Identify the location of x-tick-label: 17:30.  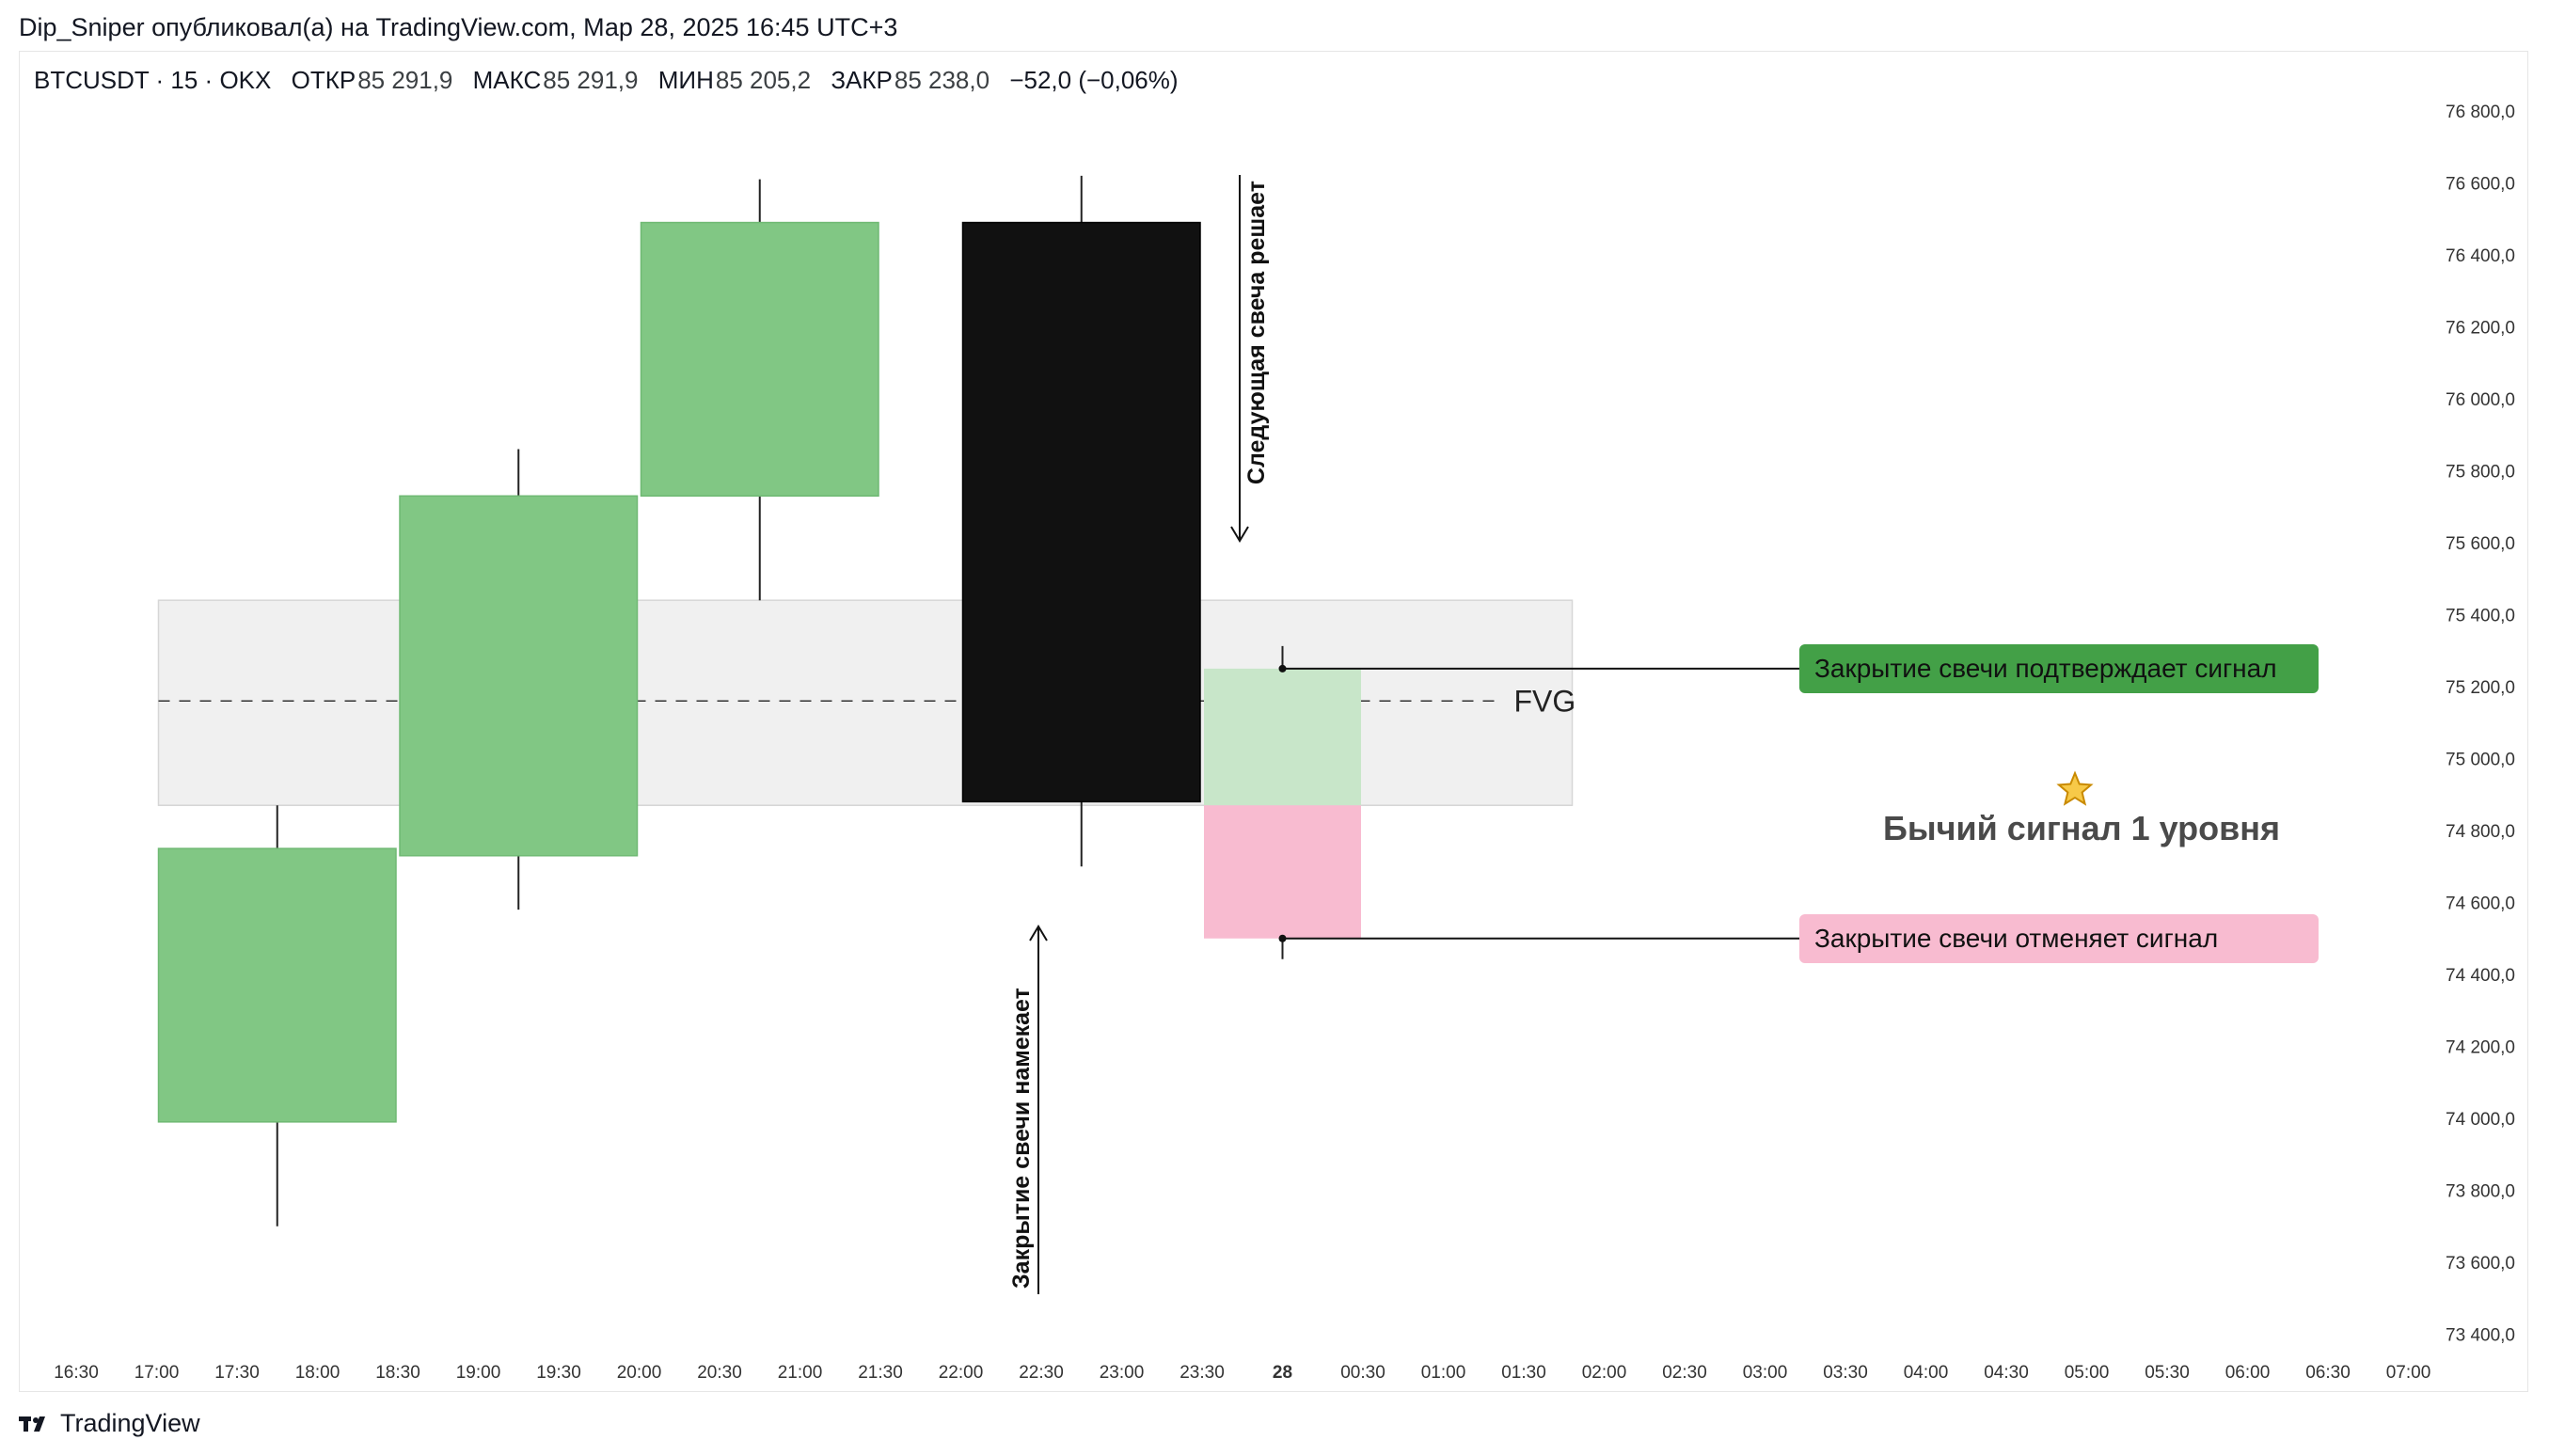
(237, 1373).